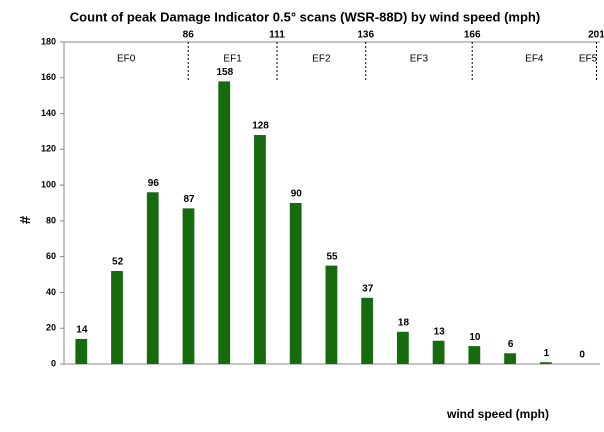 The height and width of the screenshot is (432, 604). Describe the element at coordinates (365, 35) in the screenshot. I see `x2-tick-label: 136` at that location.